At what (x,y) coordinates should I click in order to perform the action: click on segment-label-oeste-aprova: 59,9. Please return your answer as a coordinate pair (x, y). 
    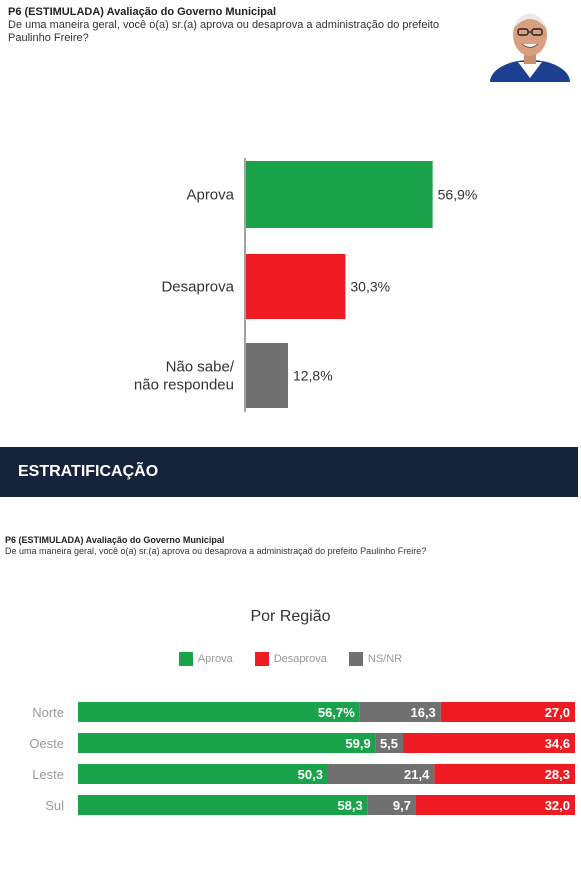
    Looking at the image, I should click on (357, 743).